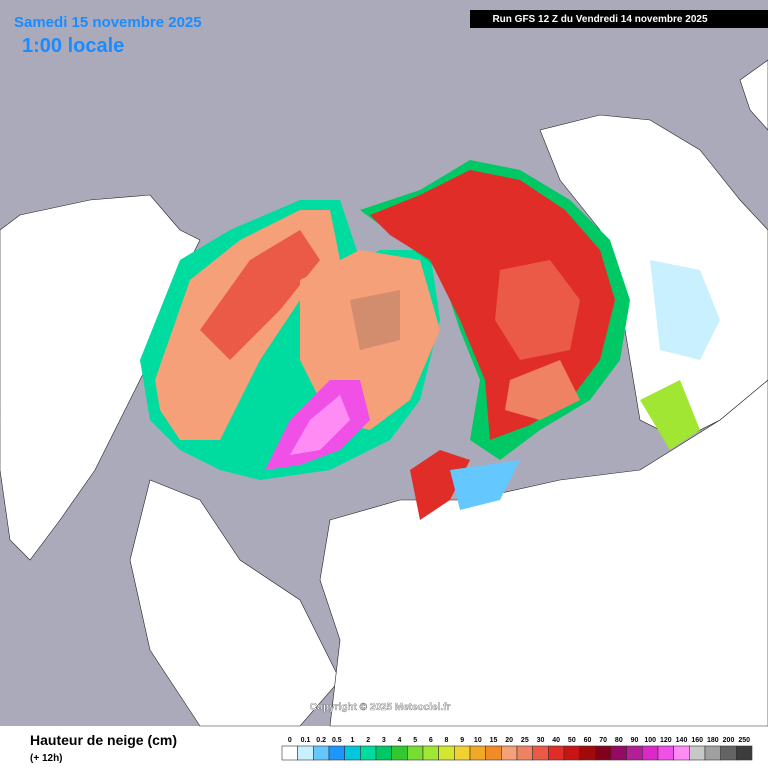  I want to click on legend-label: 25, so click(525, 740).